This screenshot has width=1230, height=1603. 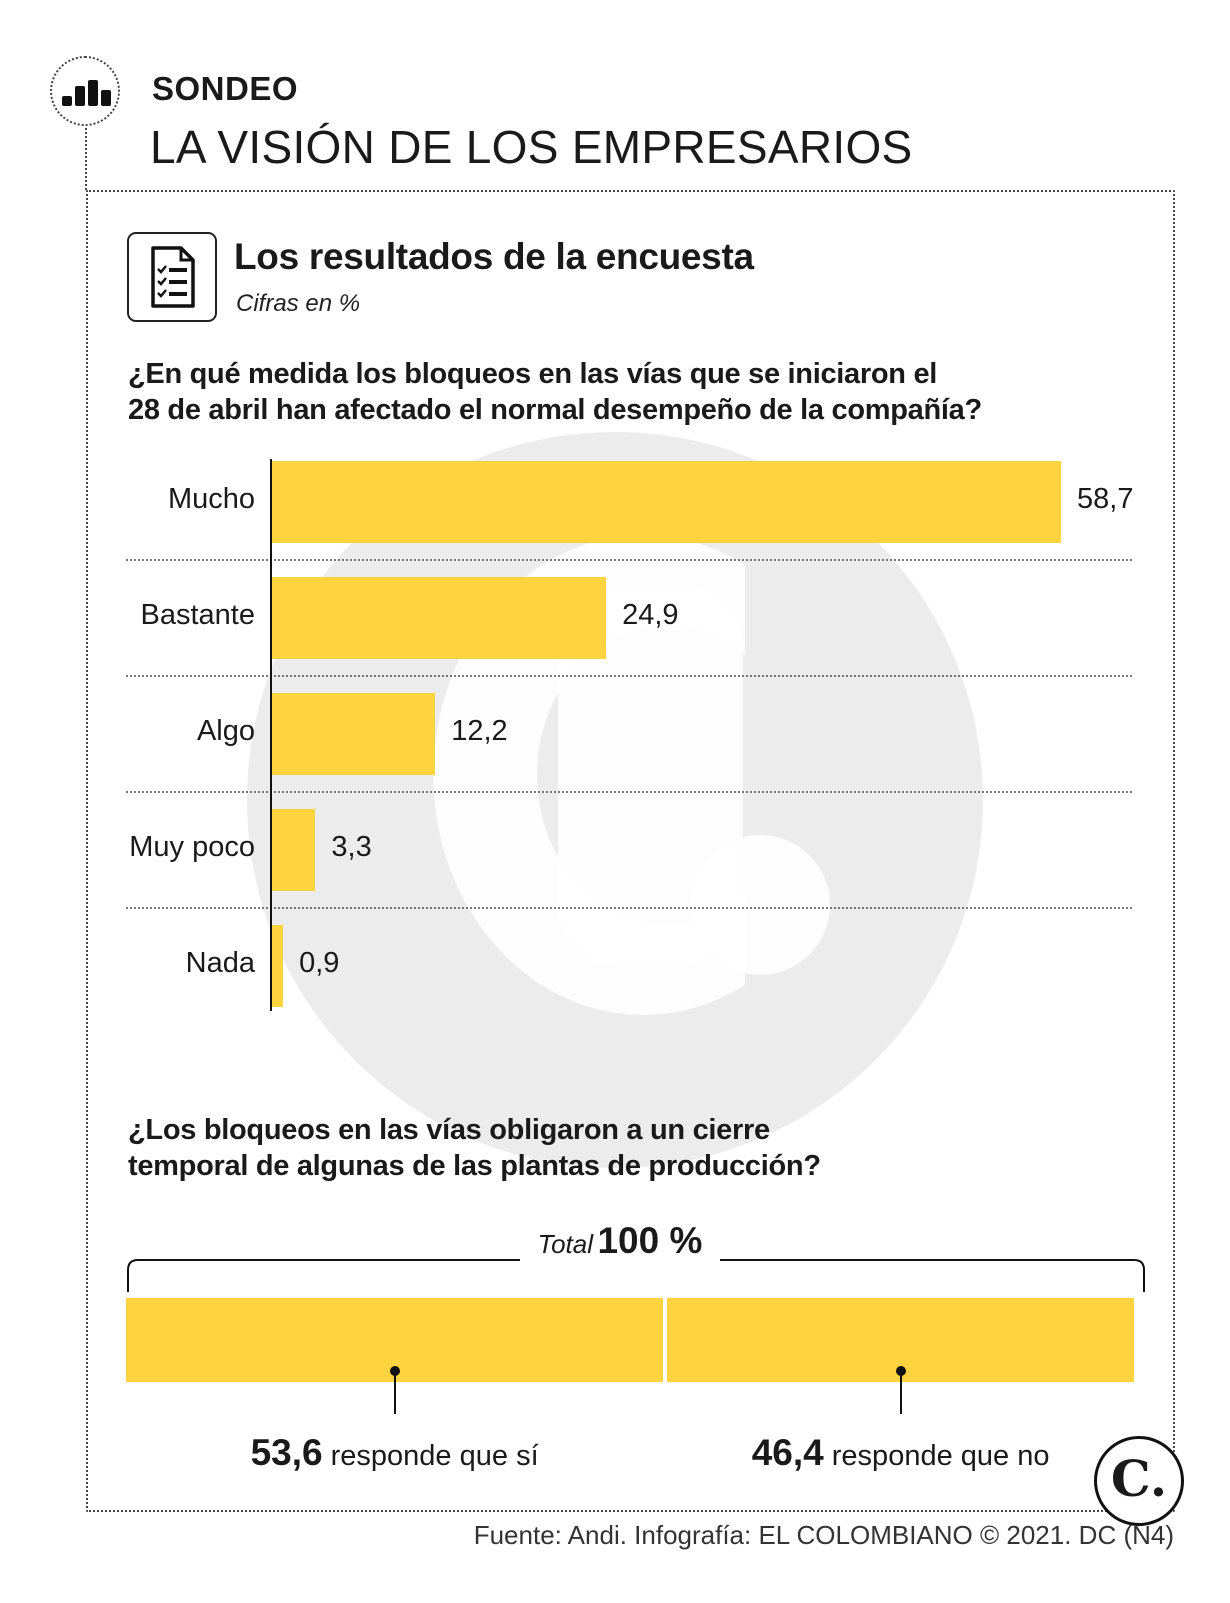 What do you see at coordinates (650, 1240) in the screenshot?
I see `total-value: 100 %` at bounding box center [650, 1240].